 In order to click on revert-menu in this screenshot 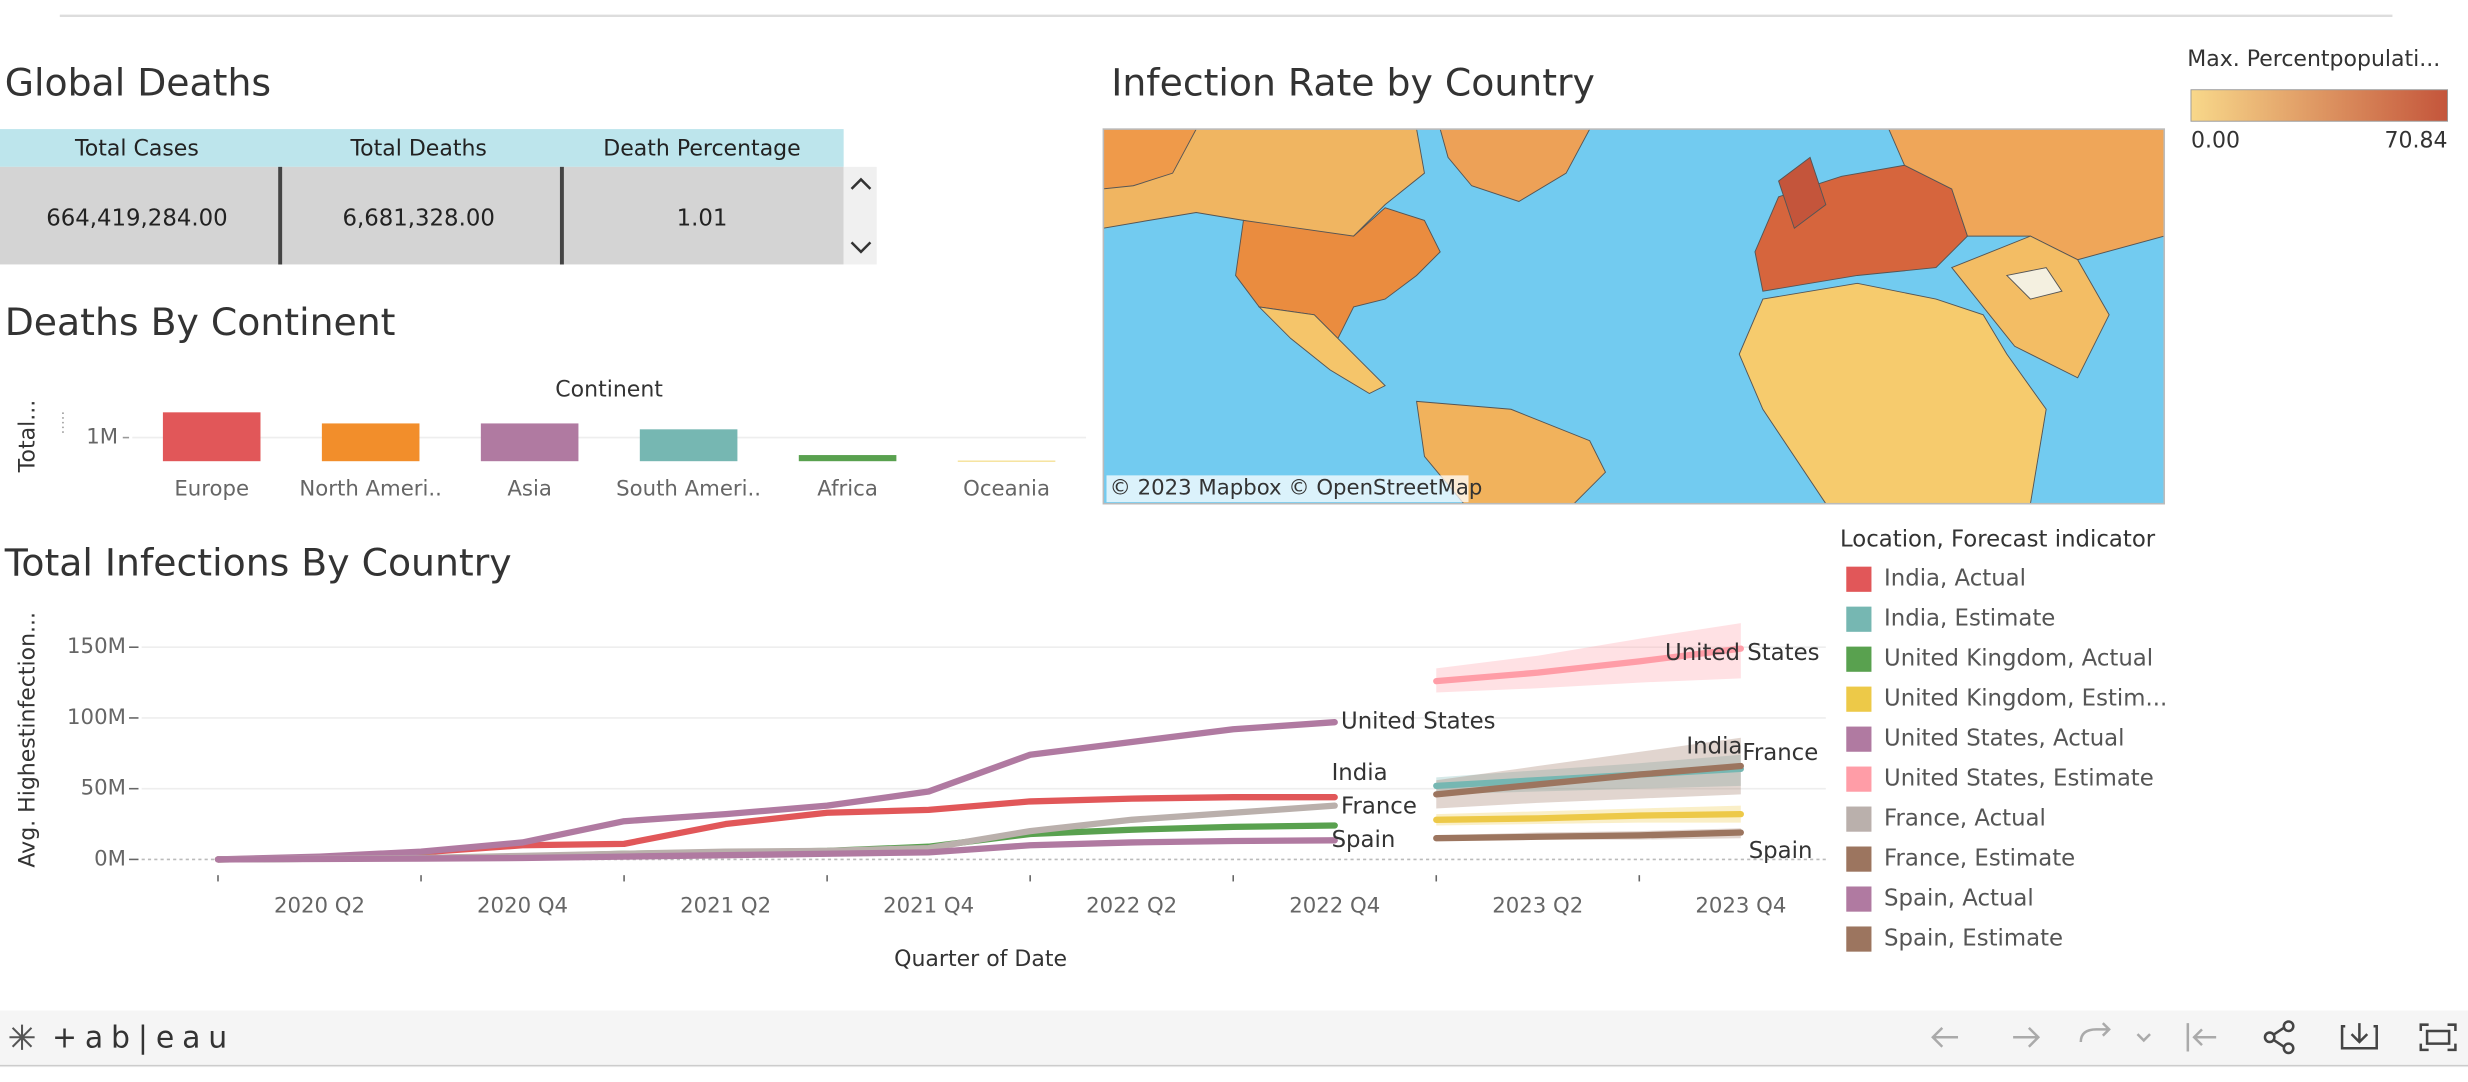, I will do `click(2143, 1038)`.